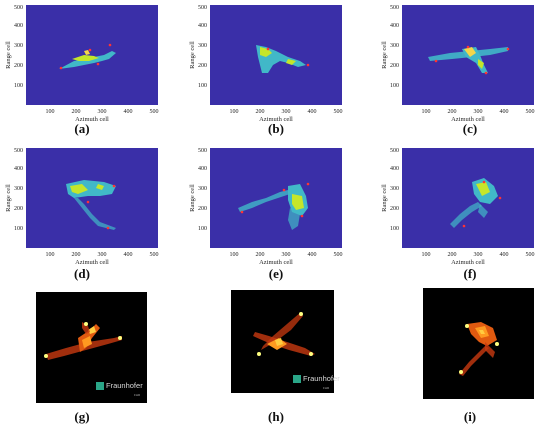 This screenshot has width=550, height=432. What do you see at coordinates (479, 349) in the screenshot?
I see `isar-target-i` at bounding box center [479, 349].